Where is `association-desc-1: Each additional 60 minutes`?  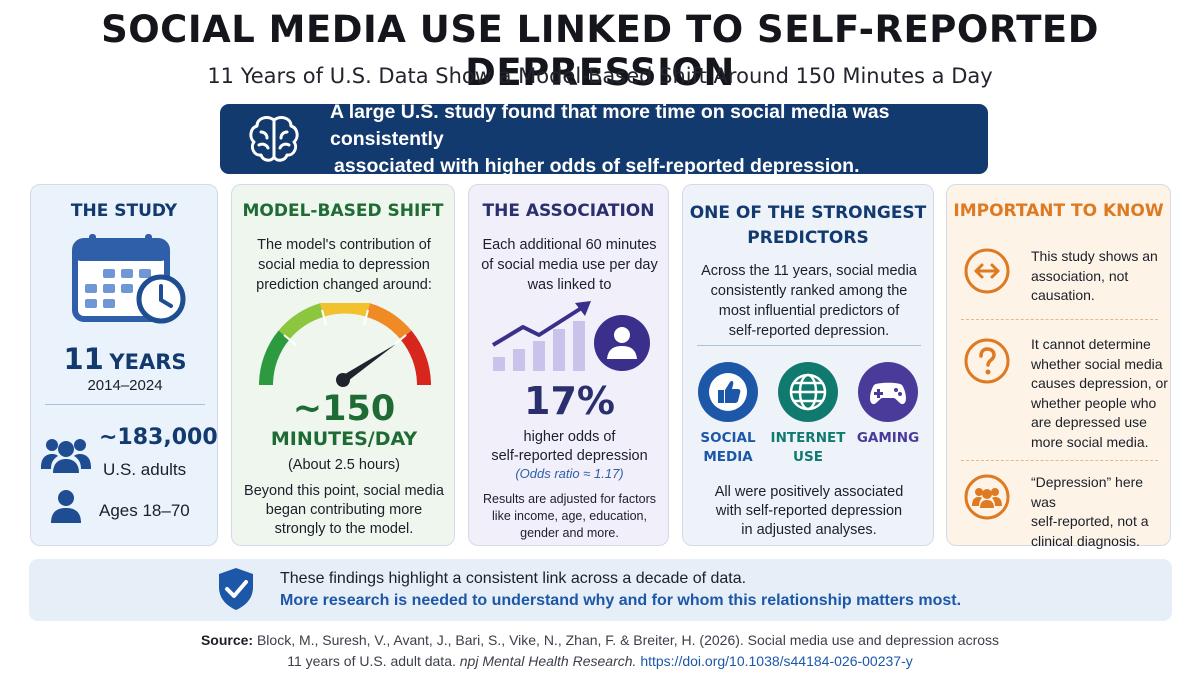 association-desc-1: Each additional 60 minutes is located at coordinates (569, 245).